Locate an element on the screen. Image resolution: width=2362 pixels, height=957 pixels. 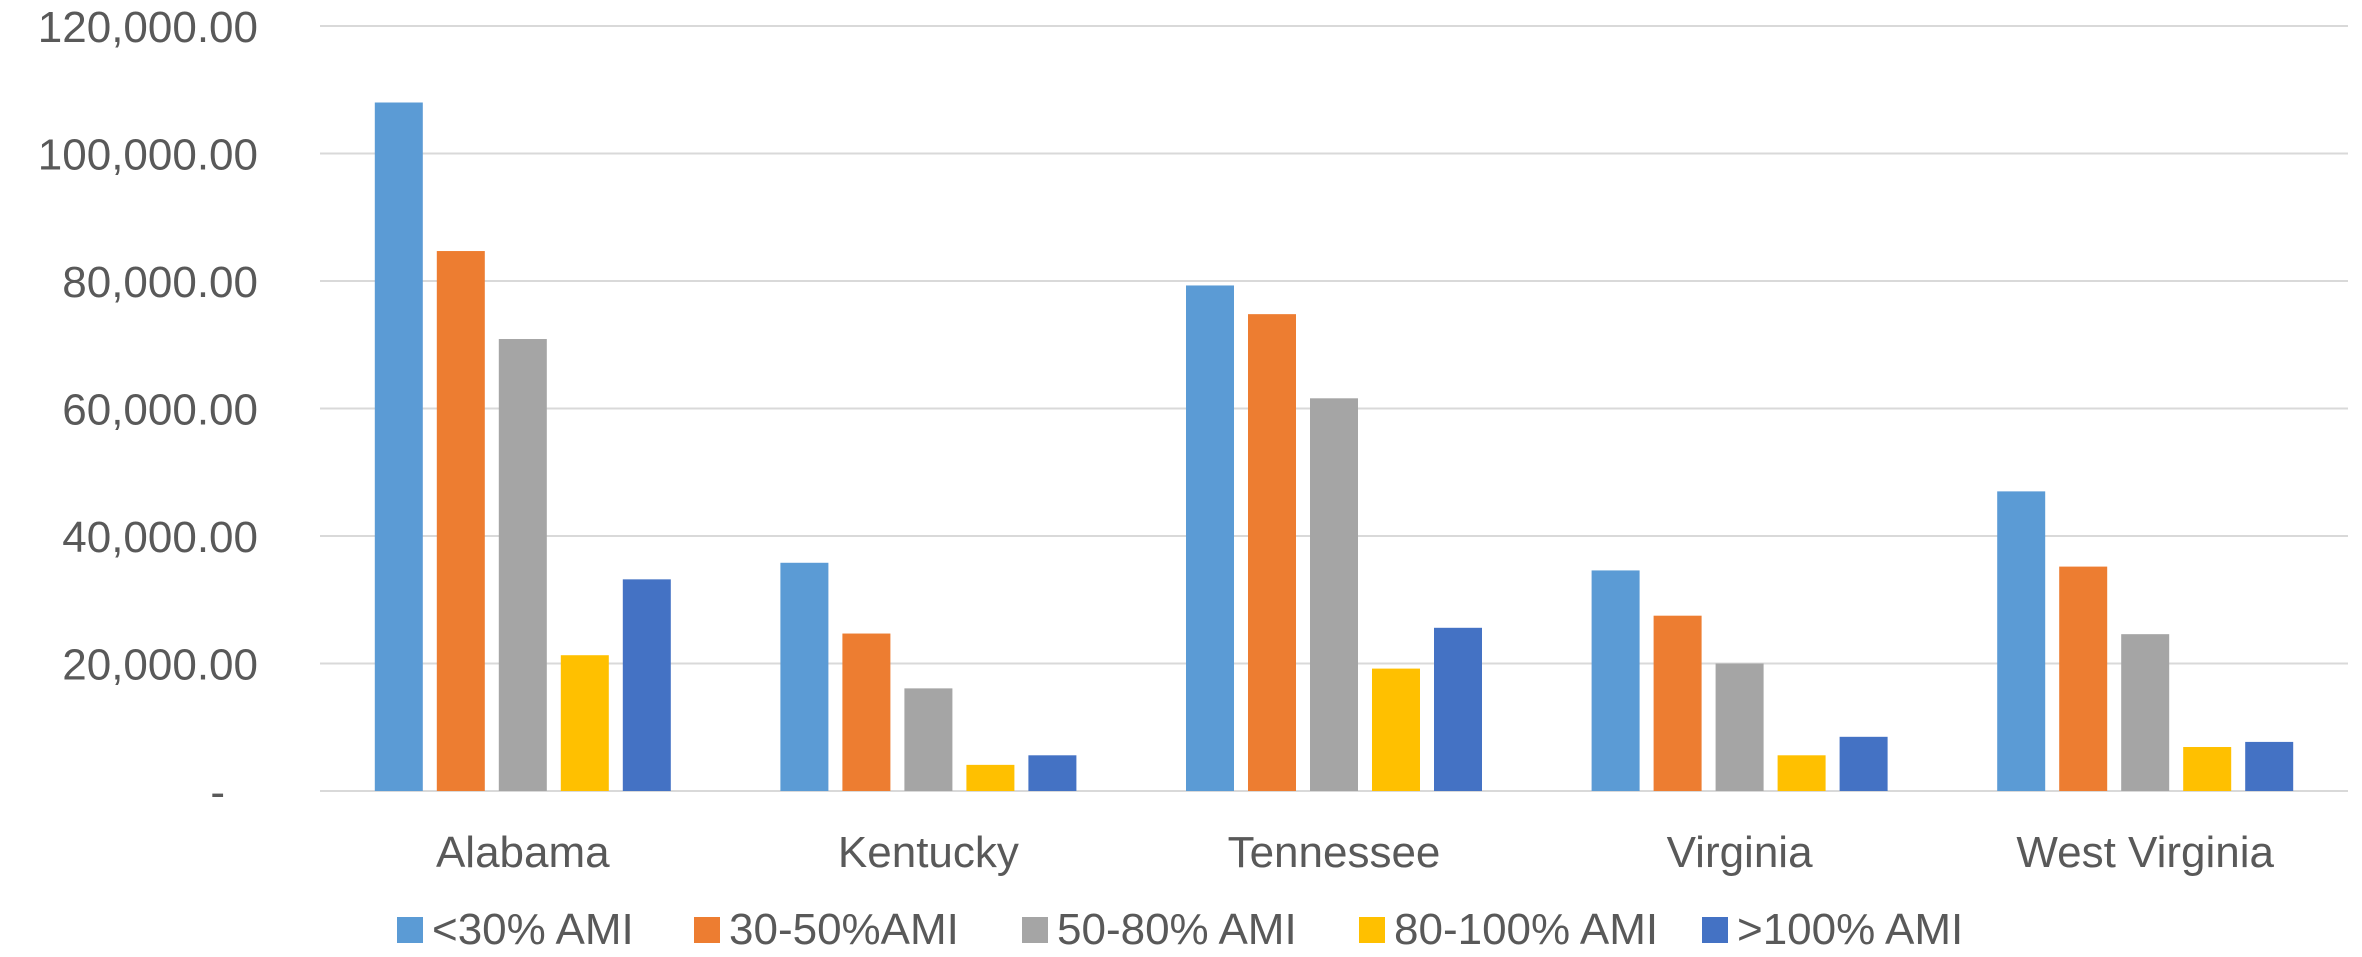
x-category-label: Virginia is located at coordinates (1740, 852).